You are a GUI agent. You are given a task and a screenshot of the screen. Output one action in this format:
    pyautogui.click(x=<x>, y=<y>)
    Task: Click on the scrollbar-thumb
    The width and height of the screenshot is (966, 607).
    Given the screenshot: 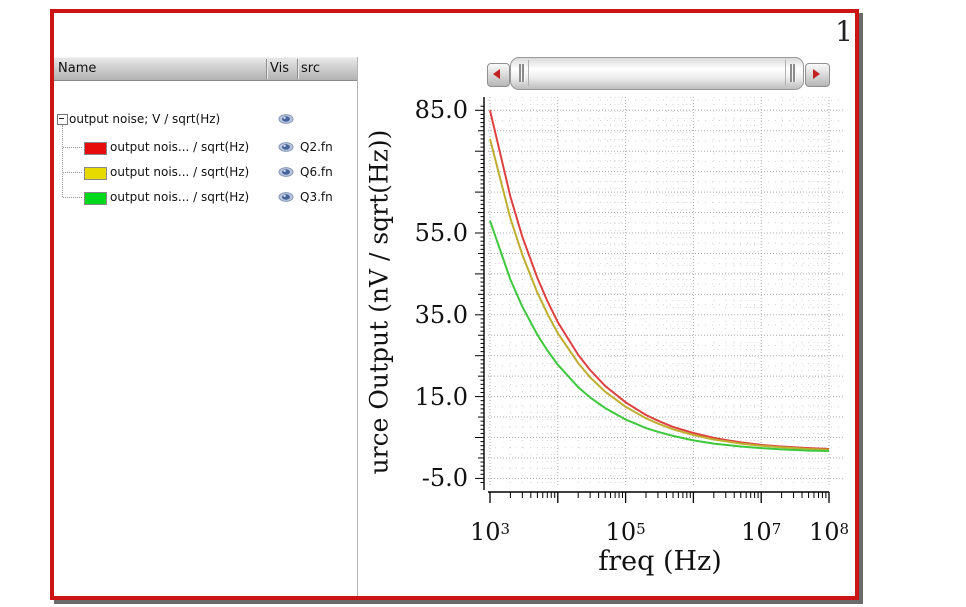 What is the action you would take?
    pyautogui.click(x=657, y=73)
    